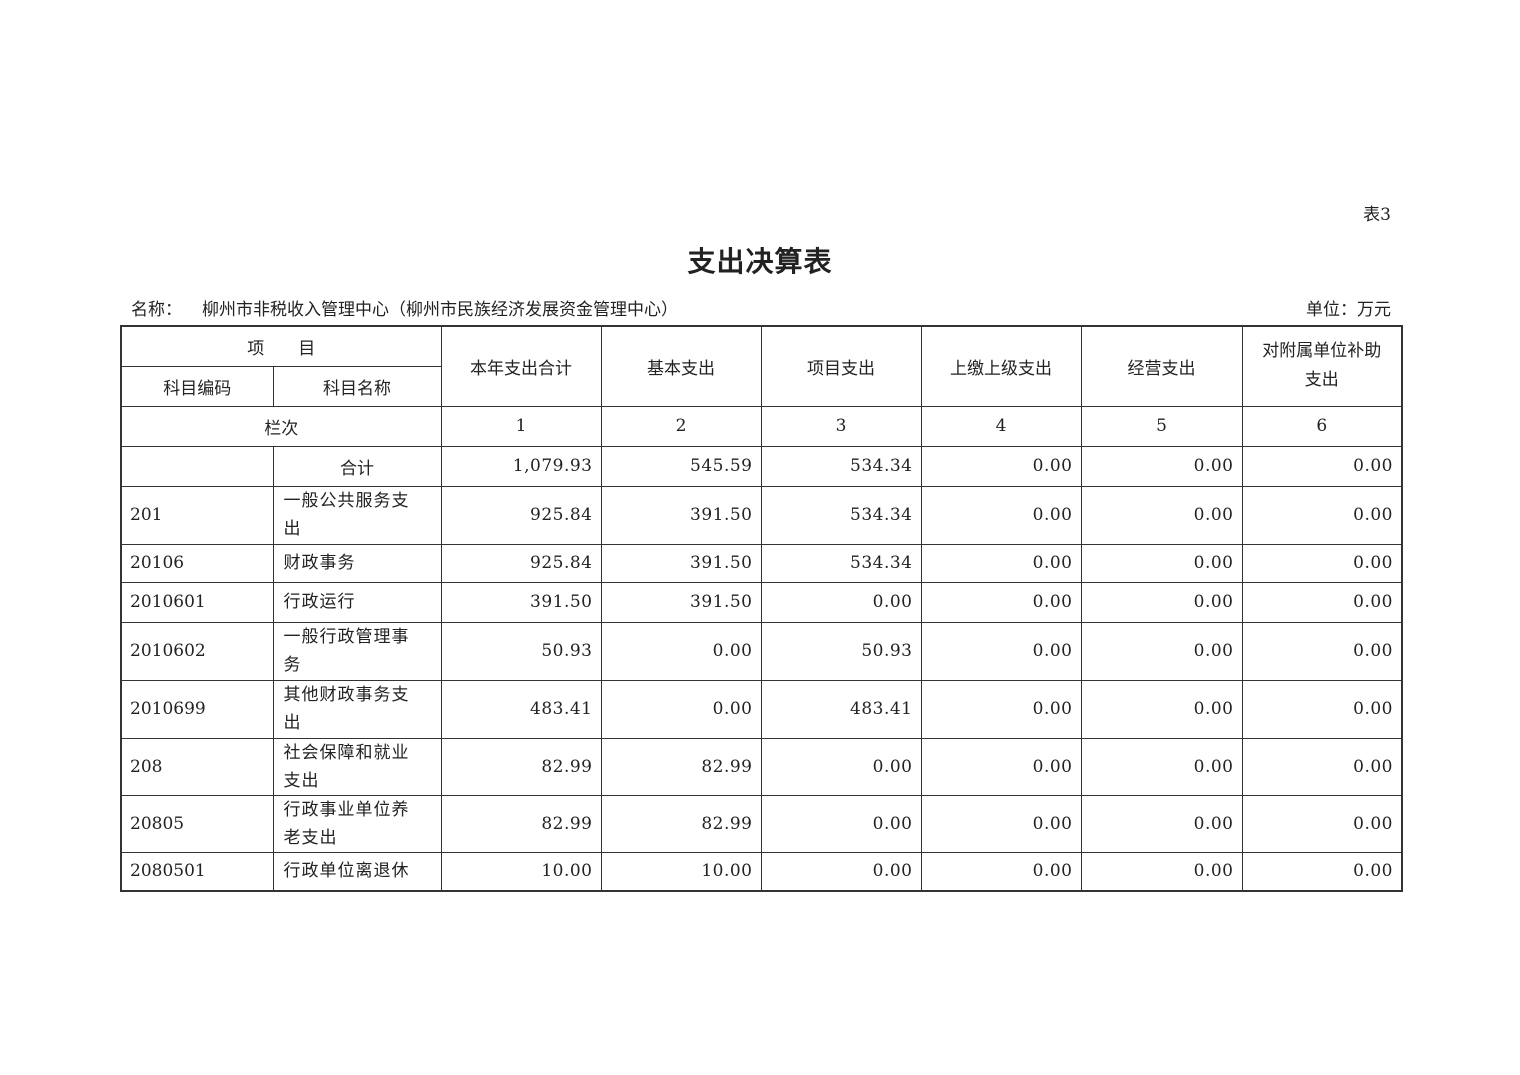  Describe the element at coordinates (1001, 366) in the screenshot. I see `header-col-4: 上缴上级支出` at that location.